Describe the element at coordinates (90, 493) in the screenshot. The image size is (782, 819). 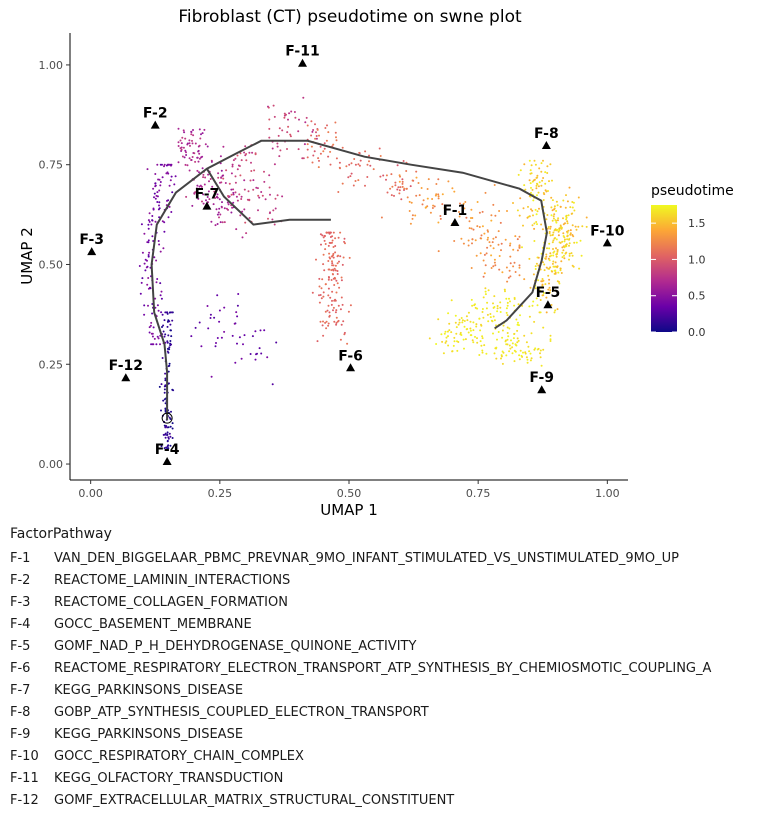
I see `x-tick-label: 0.00` at that location.